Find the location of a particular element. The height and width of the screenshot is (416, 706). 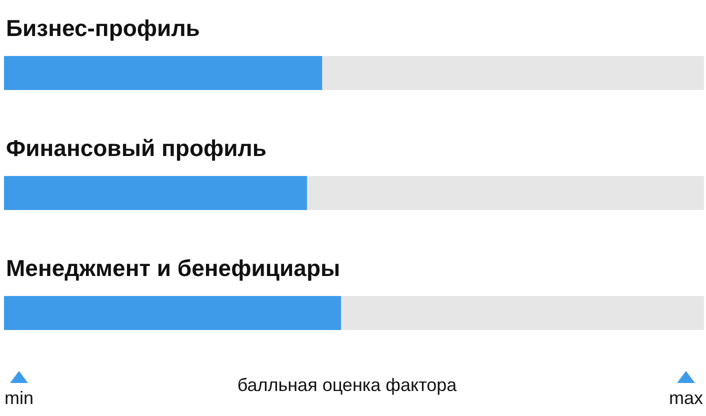

y-tick-label: Бизнес-профиль is located at coordinates (103, 28).